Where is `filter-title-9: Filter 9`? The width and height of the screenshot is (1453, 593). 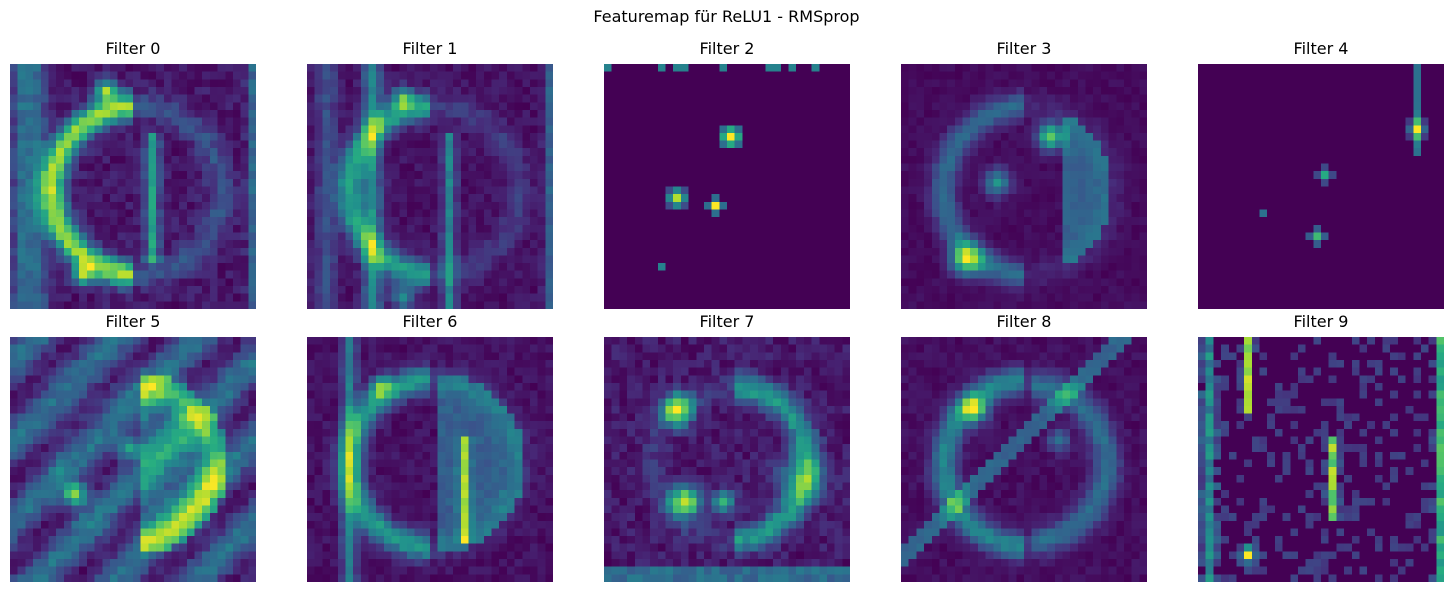 filter-title-9: Filter 9 is located at coordinates (1321, 321).